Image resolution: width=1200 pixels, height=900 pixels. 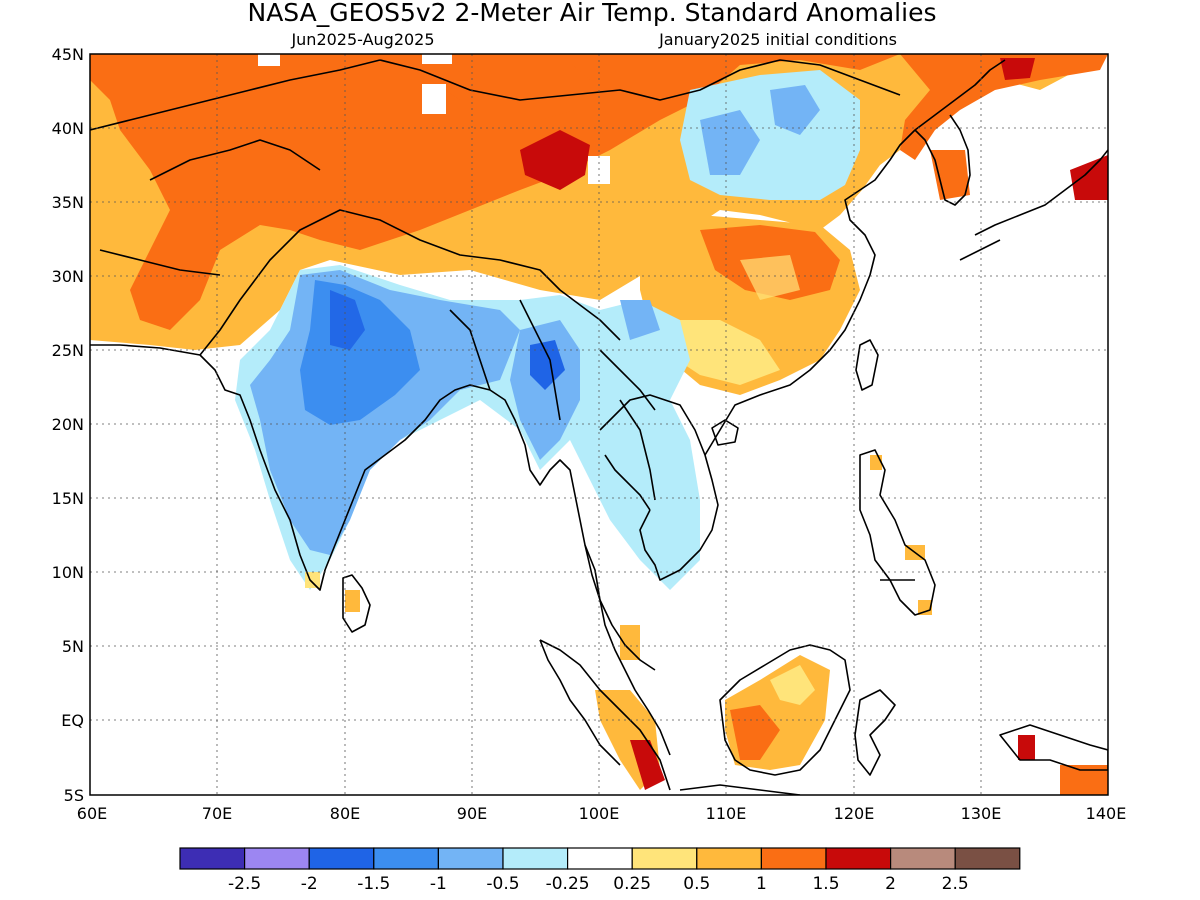 What do you see at coordinates (777, 39) in the screenshot?
I see `initial-conditions: January2025 initial conditions` at bounding box center [777, 39].